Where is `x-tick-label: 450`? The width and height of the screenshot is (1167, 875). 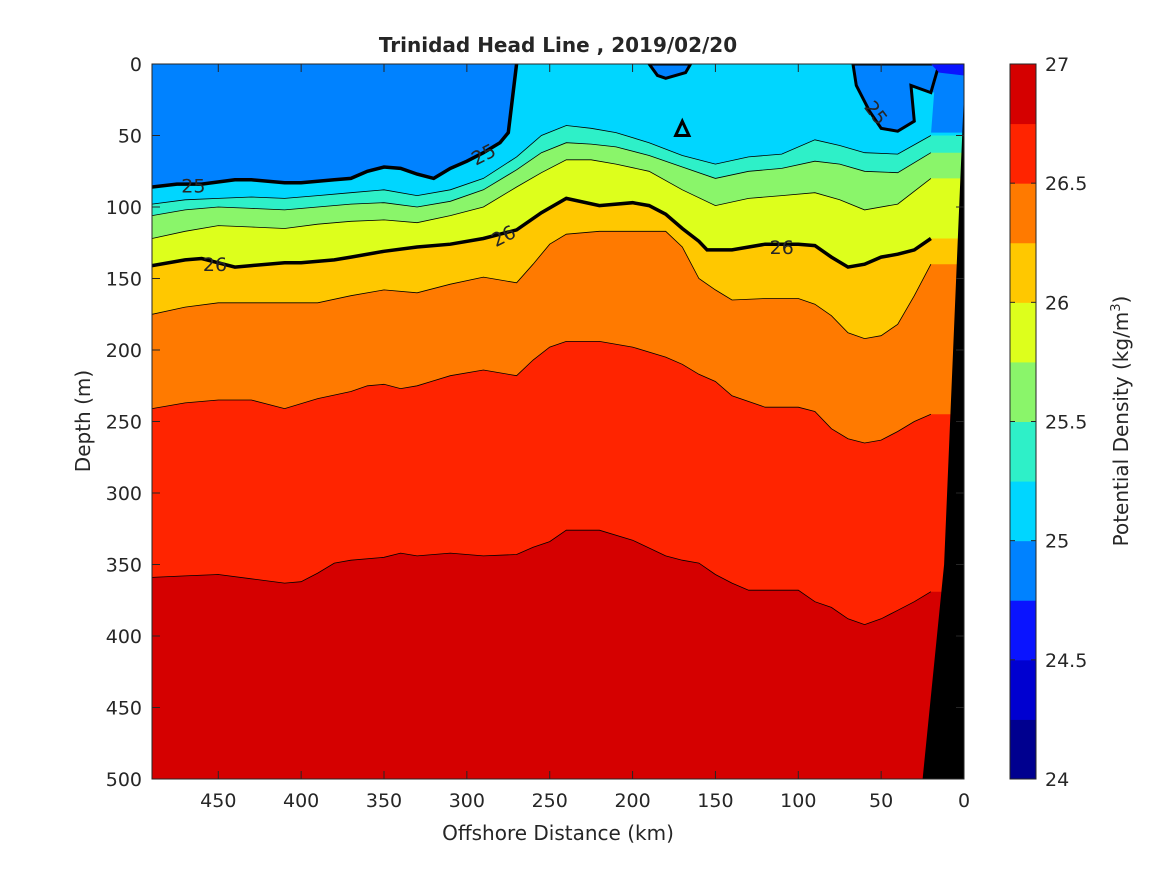
x-tick-label: 450 is located at coordinates (218, 801).